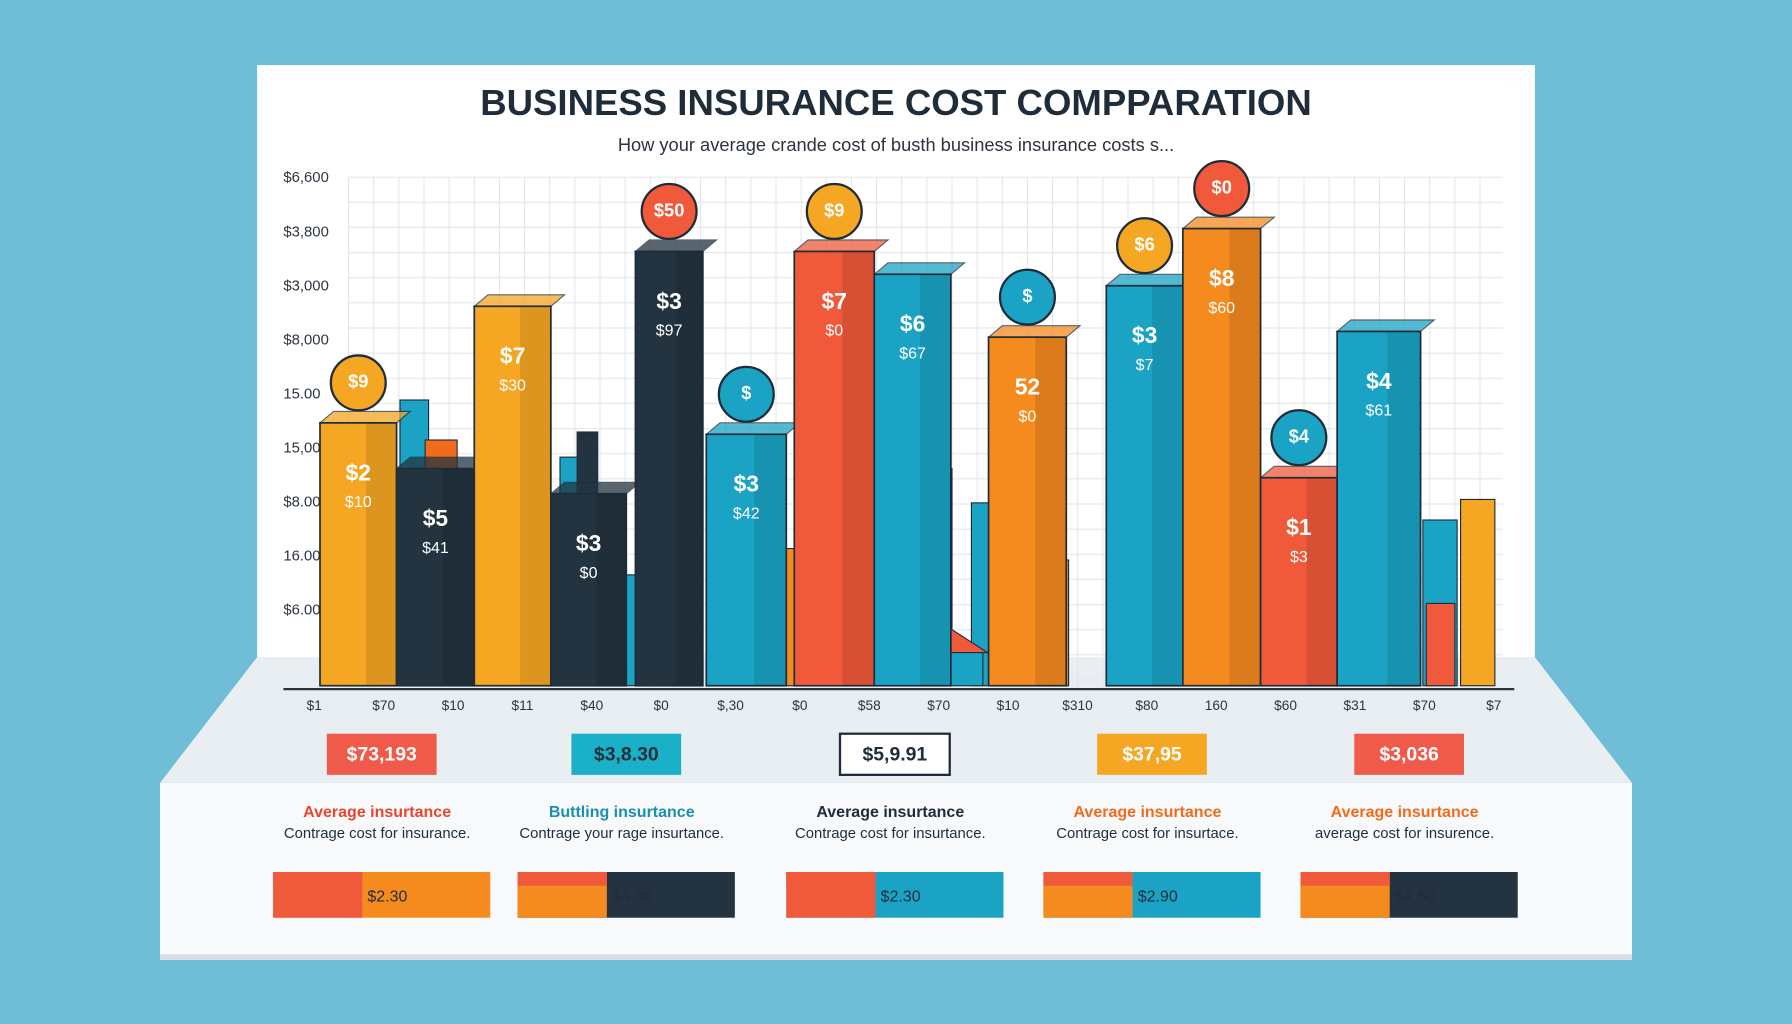  I want to click on price: $73,193, so click(382, 755).